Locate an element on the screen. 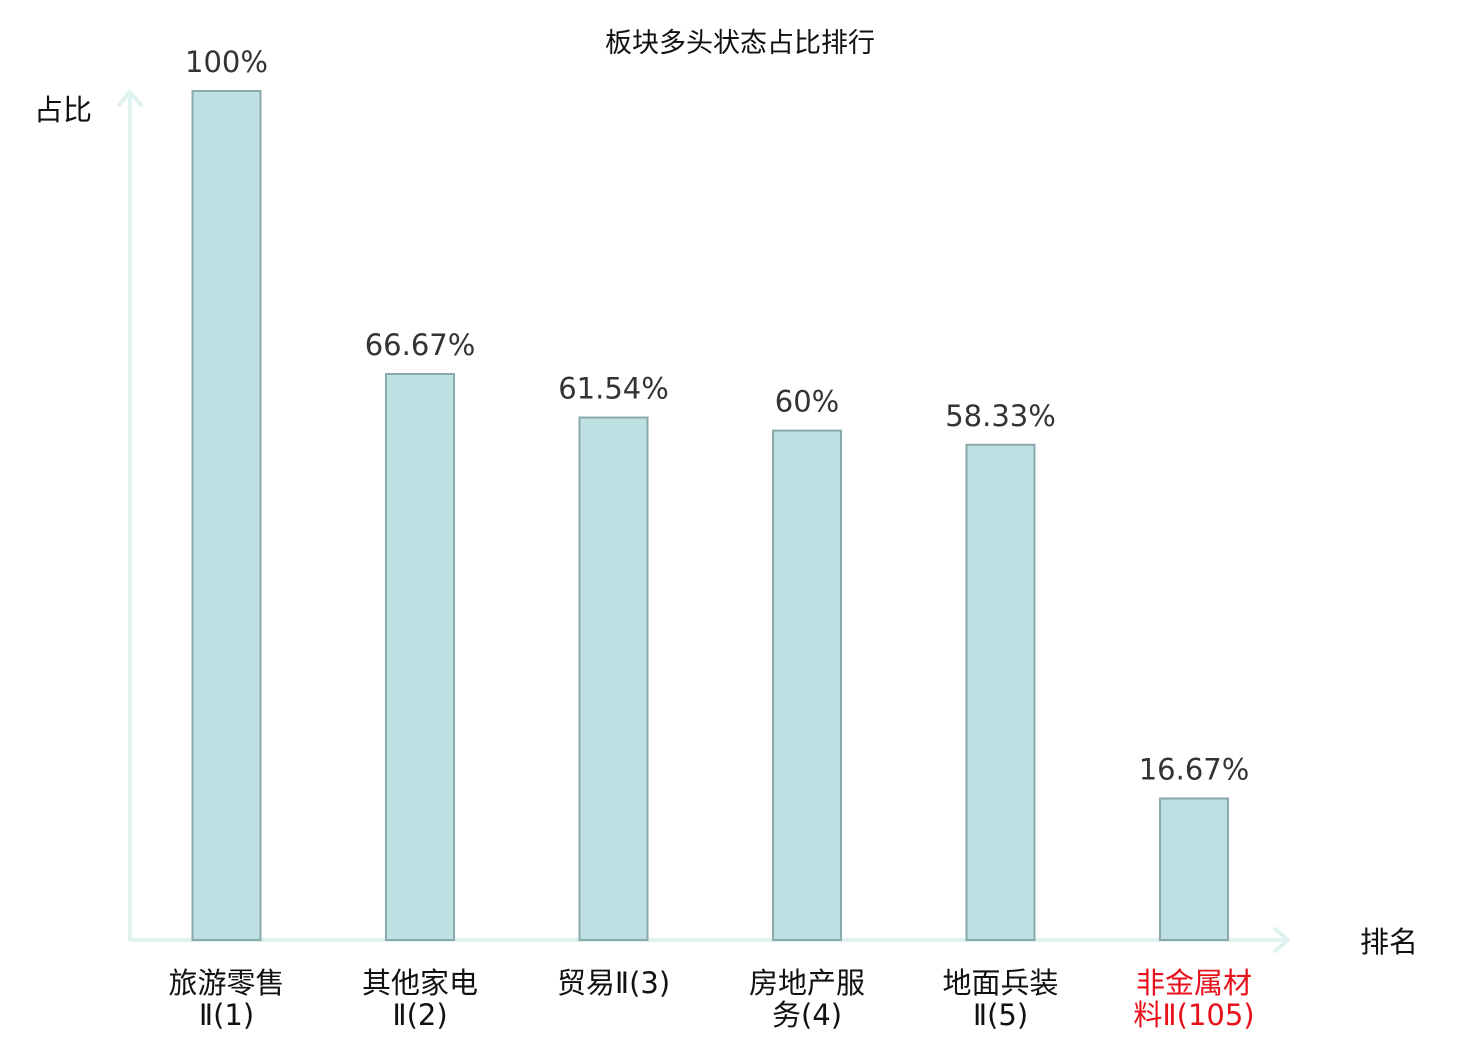  value-label-4: 60% is located at coordinates (807, 402).